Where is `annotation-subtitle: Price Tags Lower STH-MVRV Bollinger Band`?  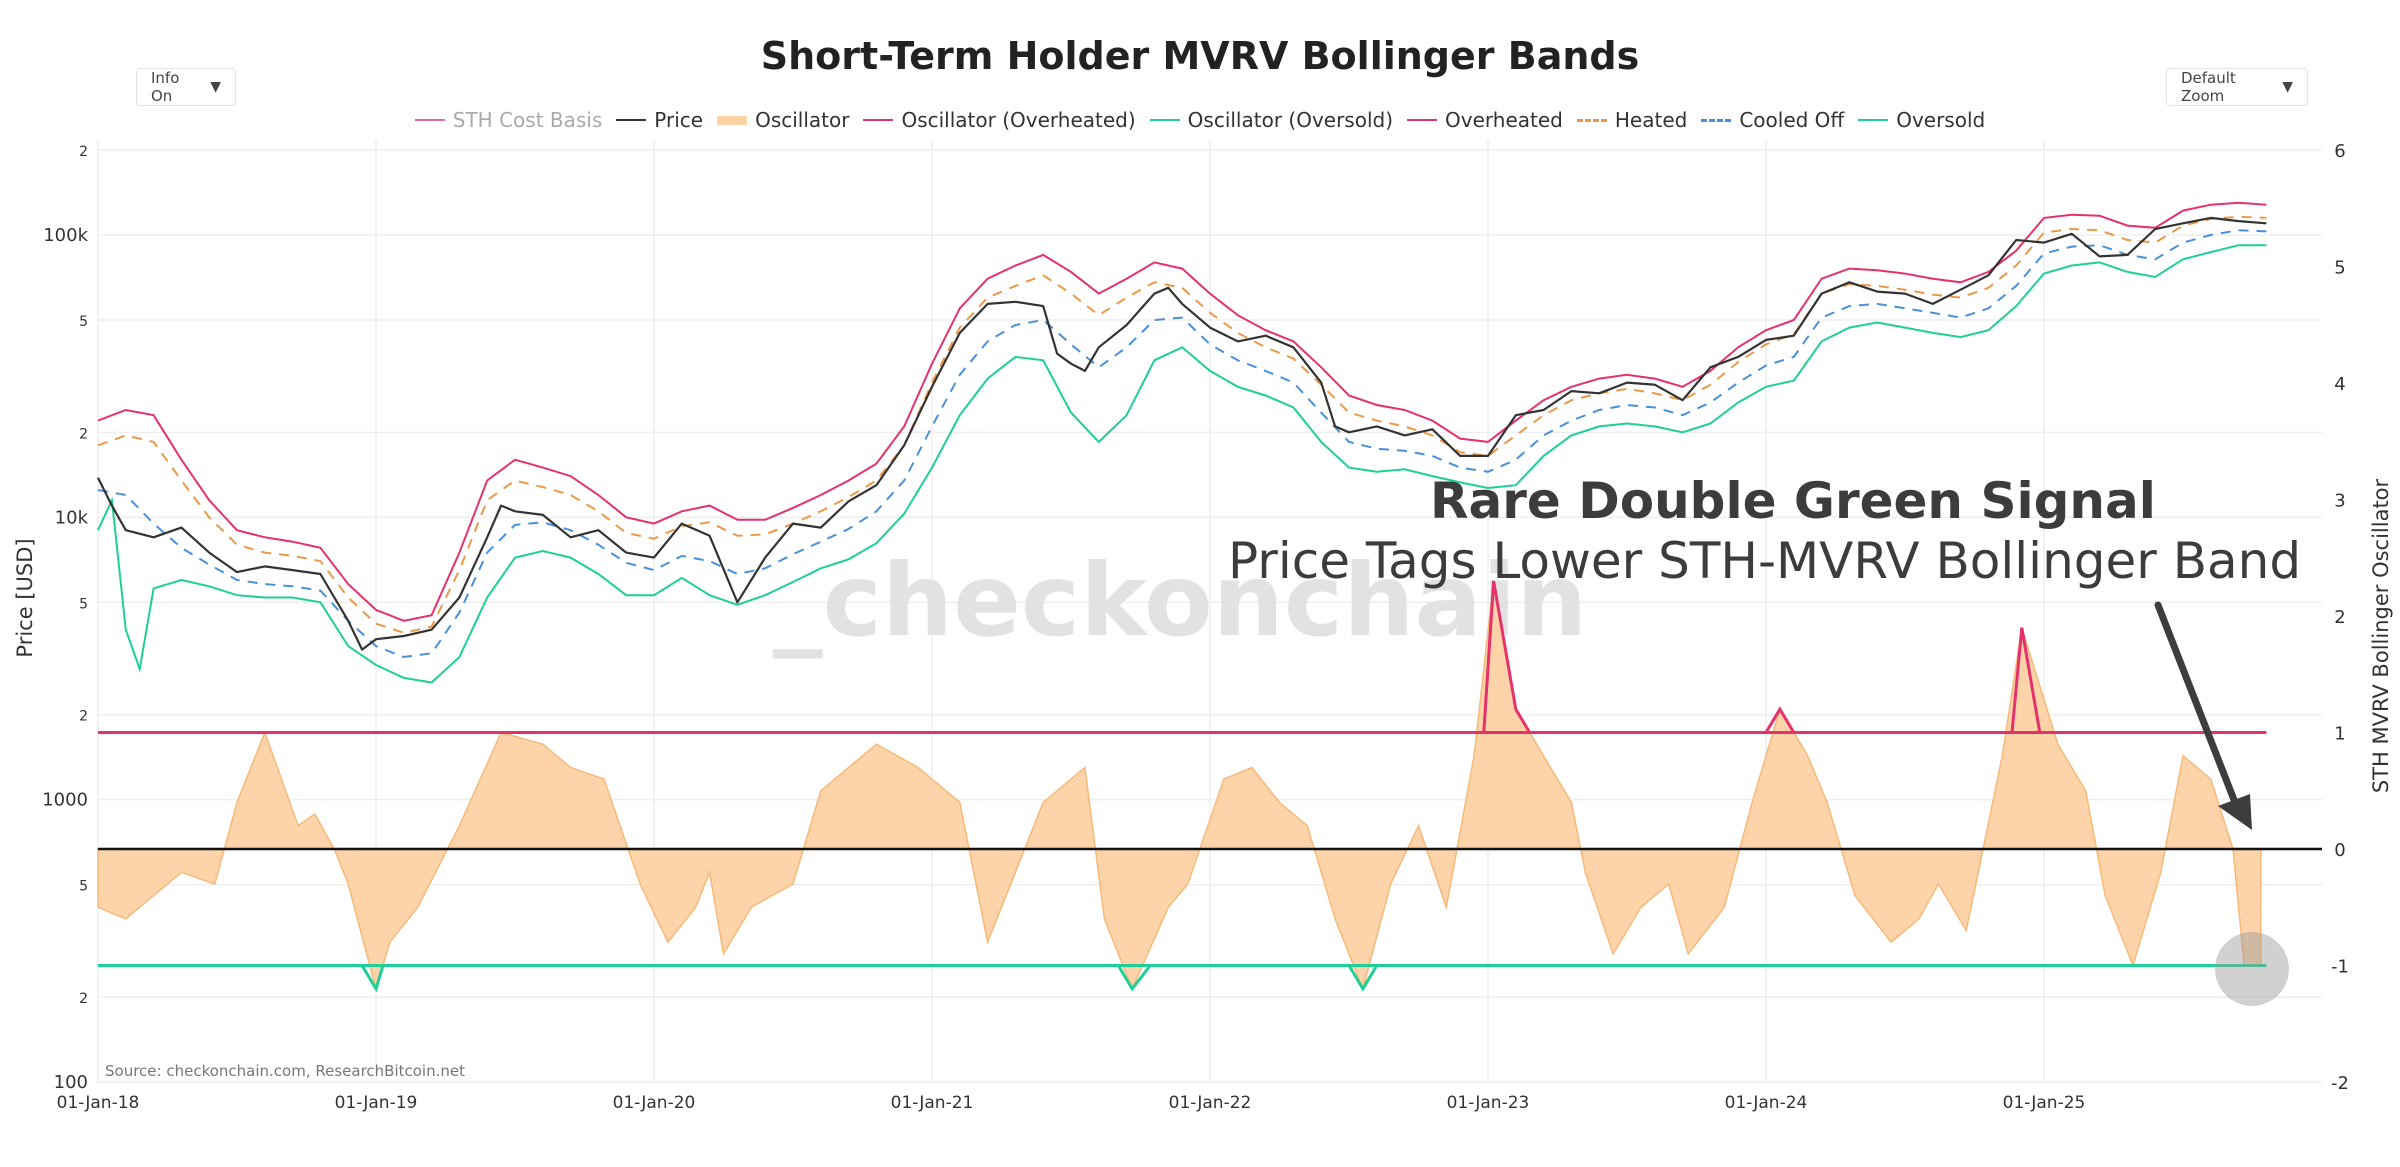
annotation-subtitle: Price Tags Lower STH-MVRV Bollinger Band is located at coordinates (1765, 561).